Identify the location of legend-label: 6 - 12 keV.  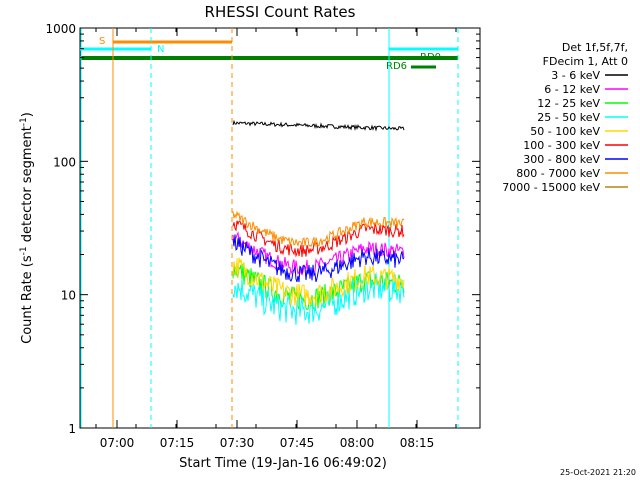
(572, 89).